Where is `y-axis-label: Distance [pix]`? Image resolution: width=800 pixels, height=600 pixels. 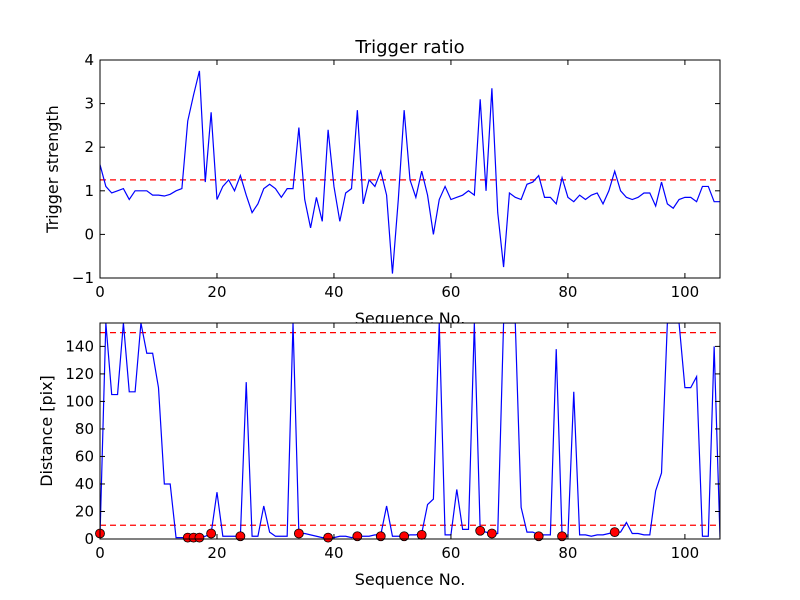
y-axis-label: Distance [pix] is located at coordinates (46, 431).